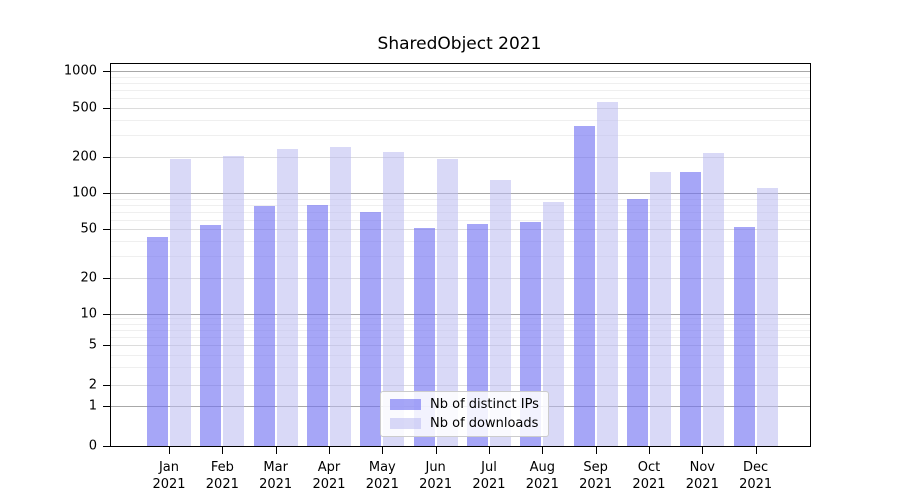 Image resolution: width=900 pixels, height=500 pixels. Describe the element at coordinates (447, 302) in the screenshot. I see `bar-nb-of-downloads-jun` at that location.